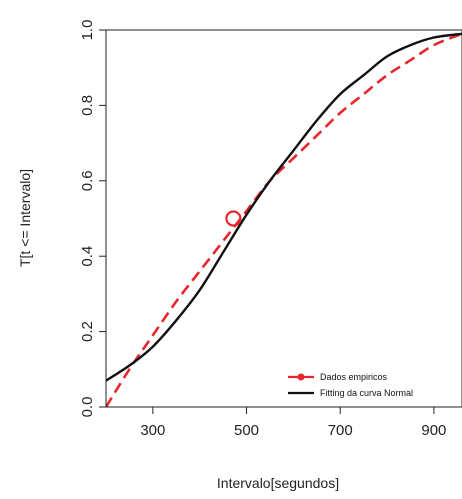 The image size is (462, 499). What do you see at coordinates (340, 430) in the screenshot?
I see `x-tick-label-700: 700` at bounding box center [340, 430].